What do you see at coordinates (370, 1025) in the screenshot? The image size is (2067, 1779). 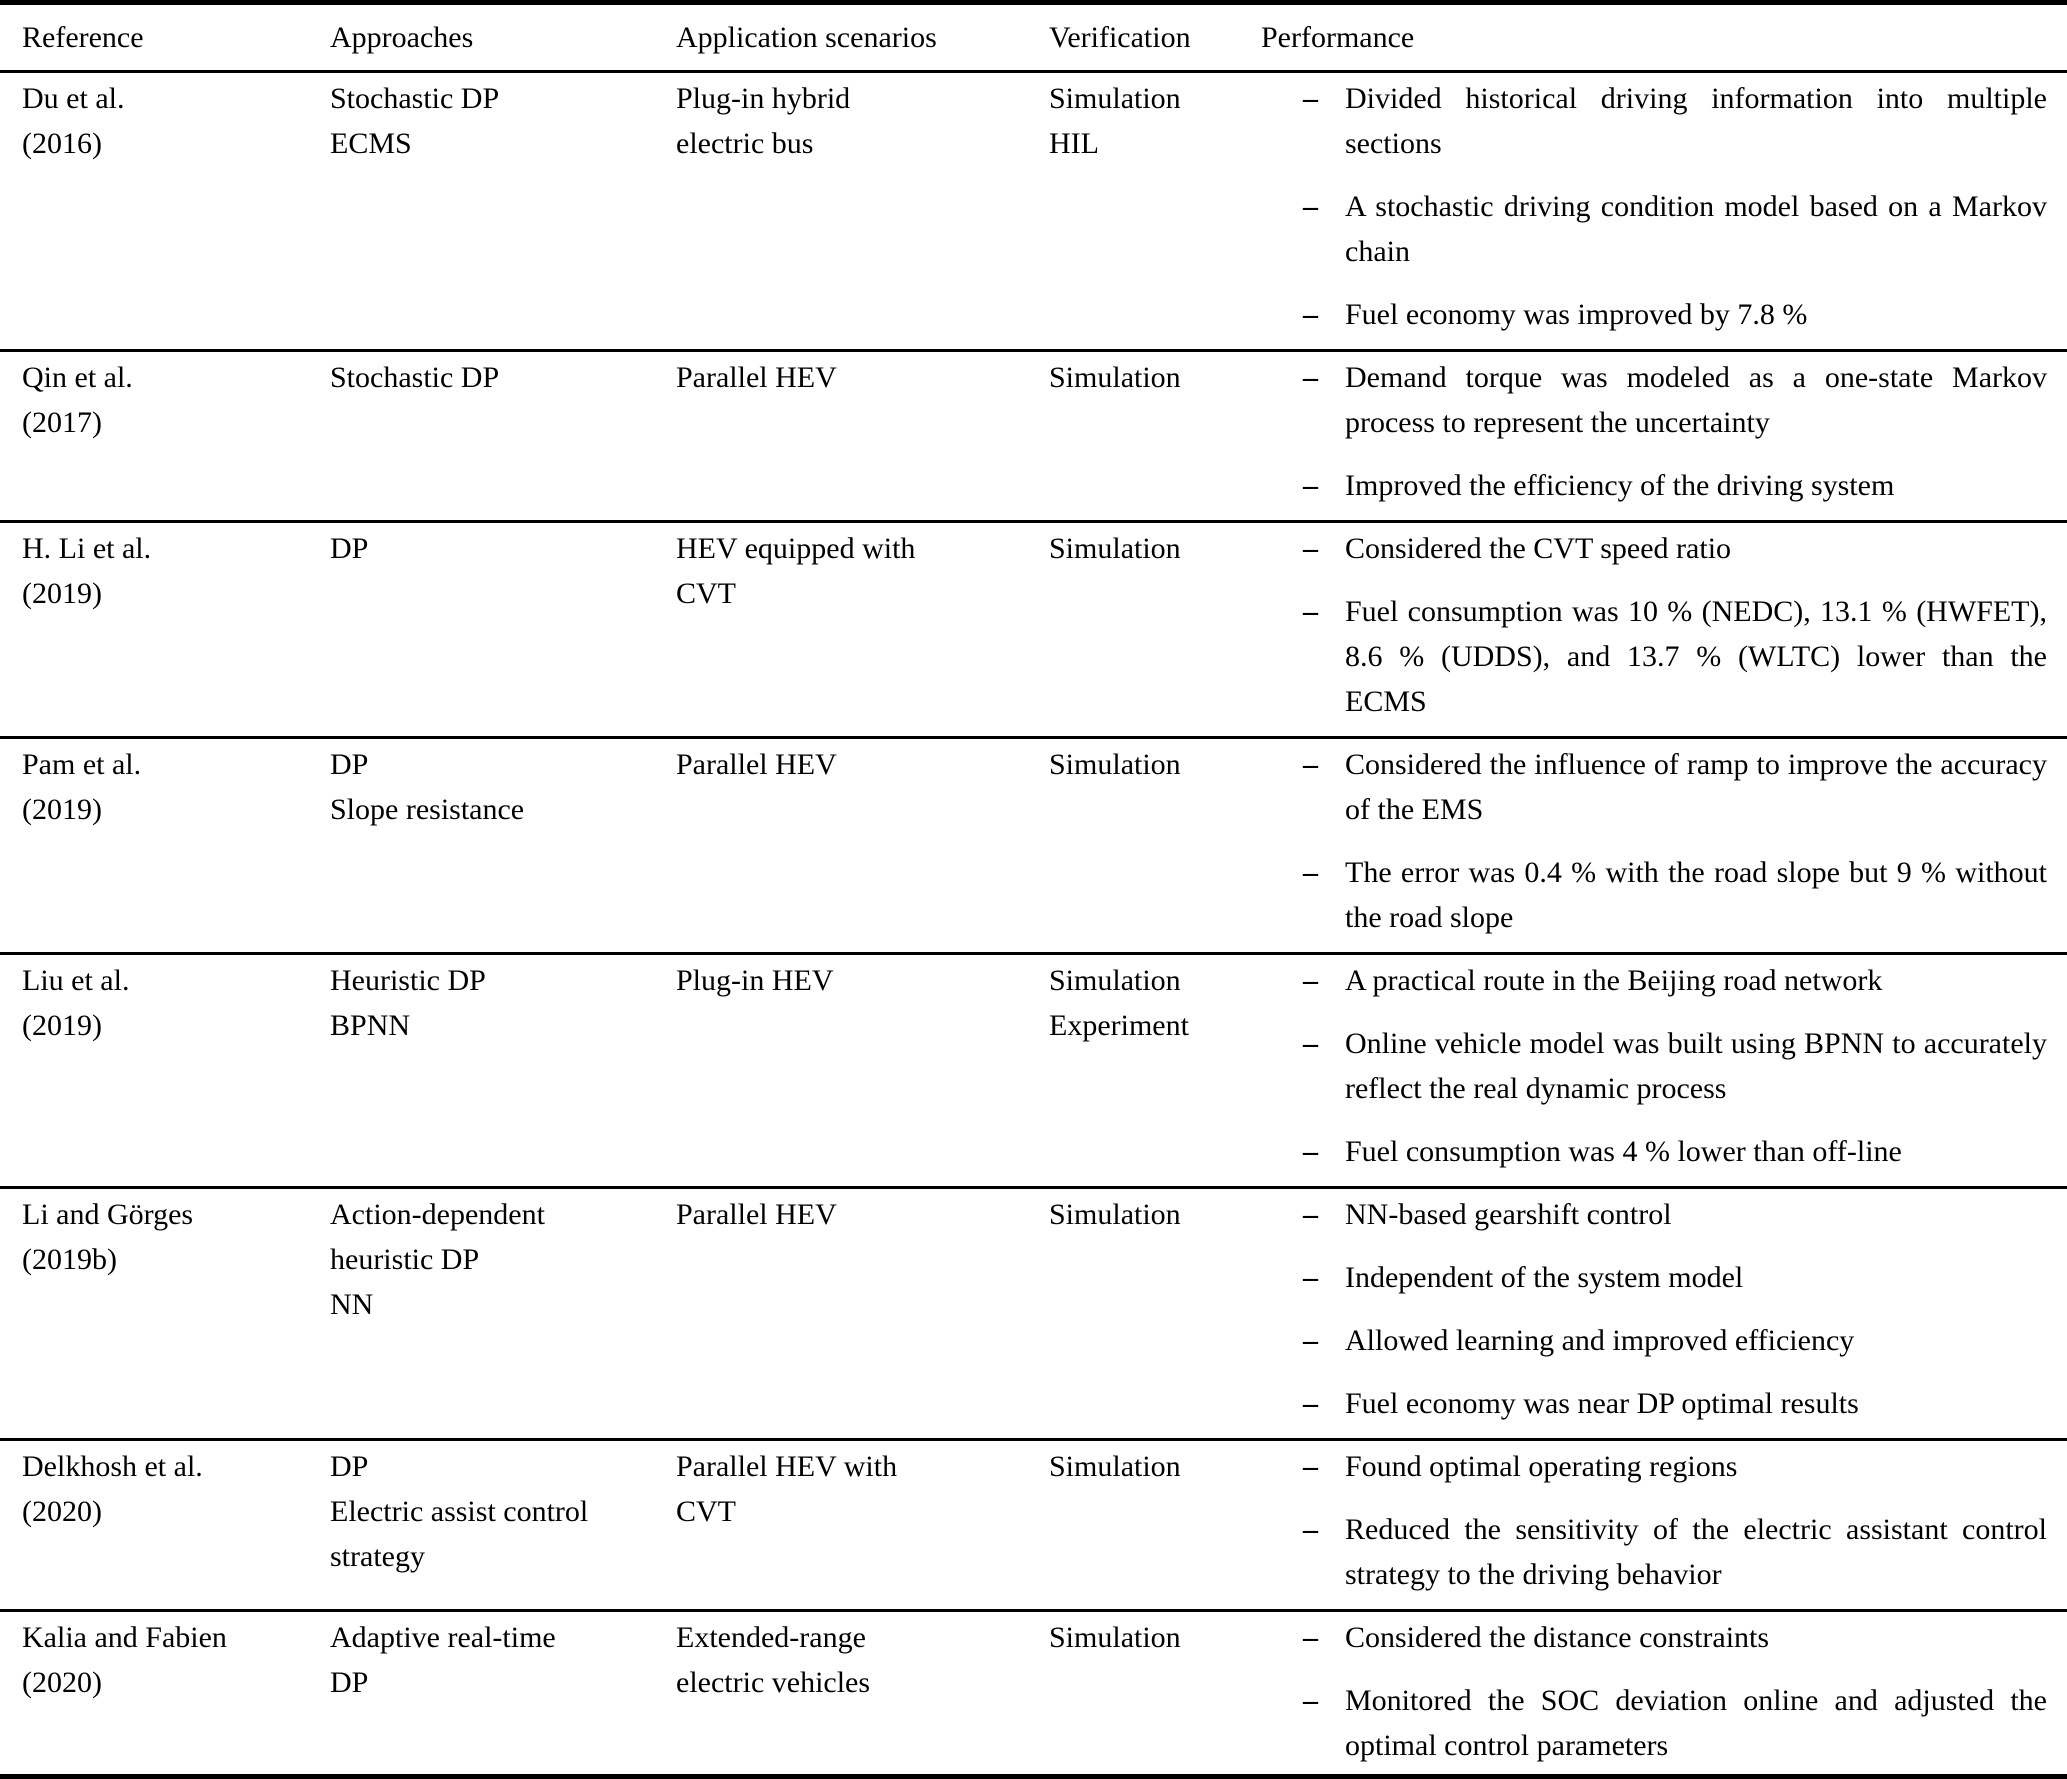 I see `approaches-line: BPNN` at bounding box center [370, 1025].